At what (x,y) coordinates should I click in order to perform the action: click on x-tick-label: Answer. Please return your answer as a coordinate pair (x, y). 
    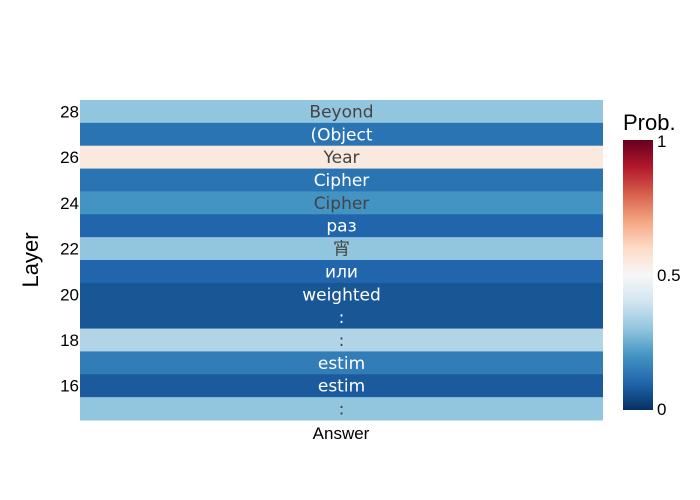
    Looking at the image, I should click on (341, 433).